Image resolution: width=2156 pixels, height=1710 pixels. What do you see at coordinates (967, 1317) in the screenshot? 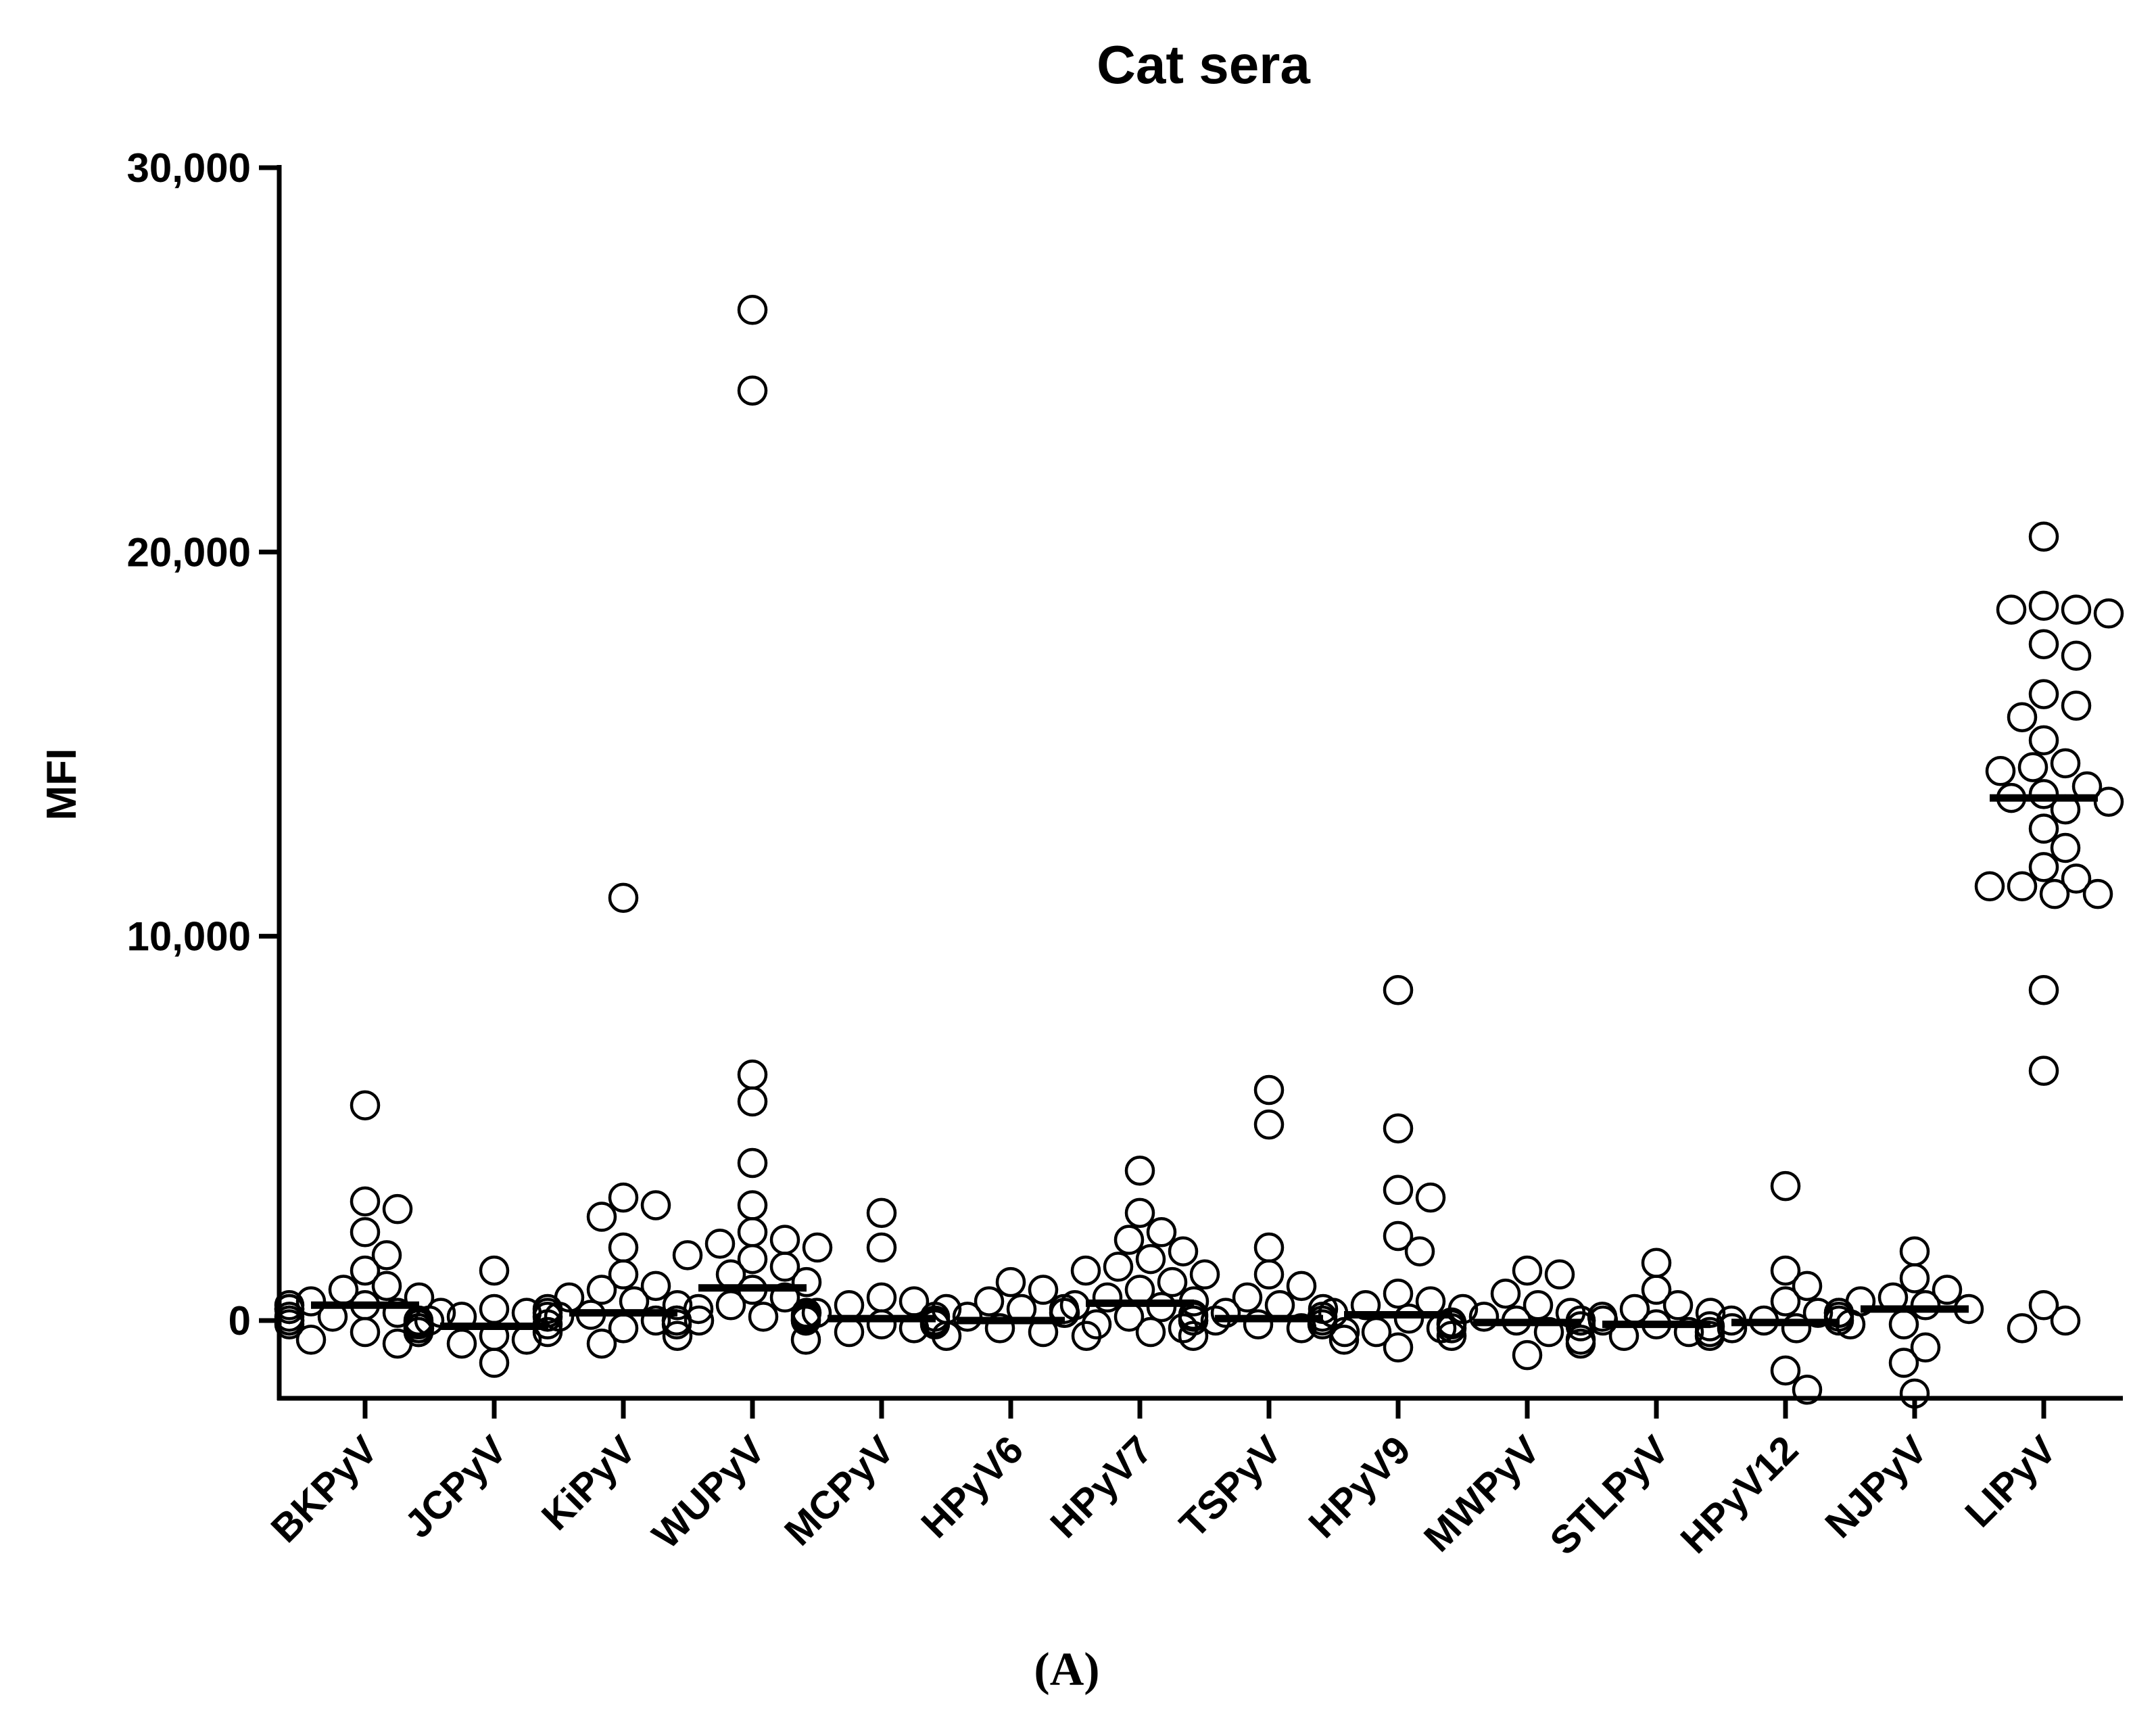
I see `data-point-hpyv6` at bounding box center [967, 1317].